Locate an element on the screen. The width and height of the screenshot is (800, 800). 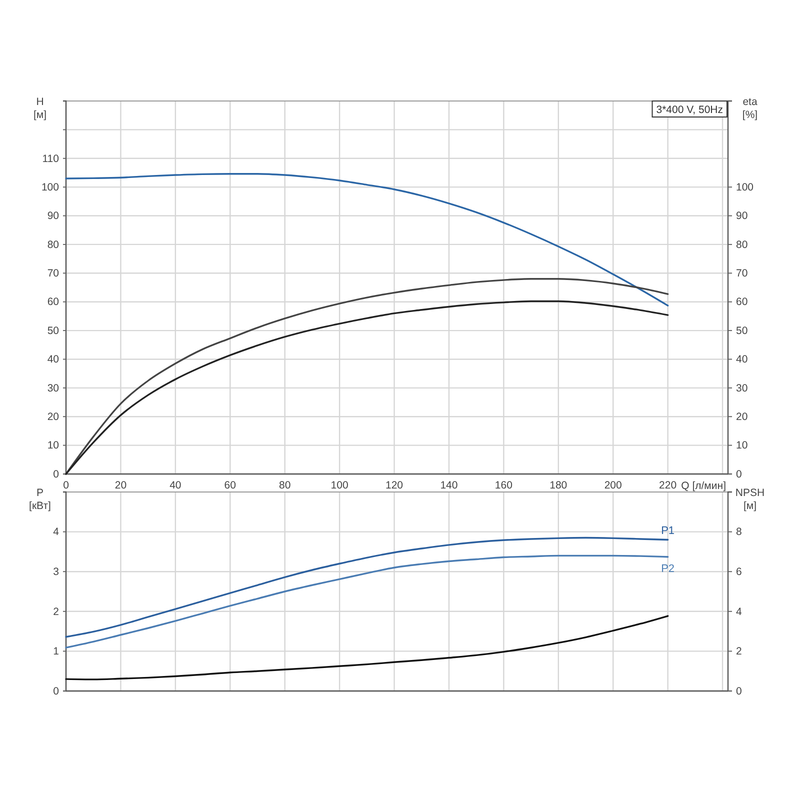
y-tick-label: 4 is located at coordinates (56, 532).